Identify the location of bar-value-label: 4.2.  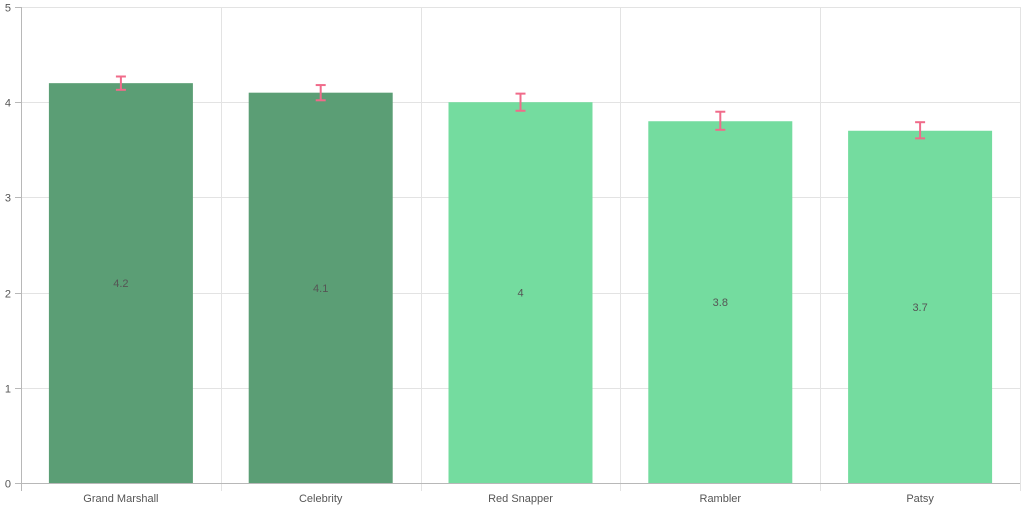
(120, 284).